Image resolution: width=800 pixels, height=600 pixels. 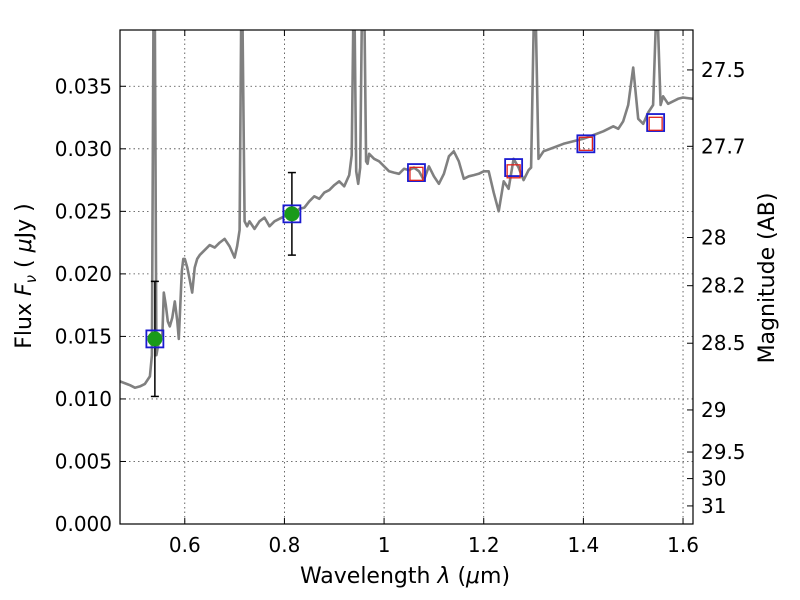 What do you see at coordinates (405, 576) in the screenshot?
I see `x-axis-label: Wavelength λ (μm)` at bounding box center [405, 576].